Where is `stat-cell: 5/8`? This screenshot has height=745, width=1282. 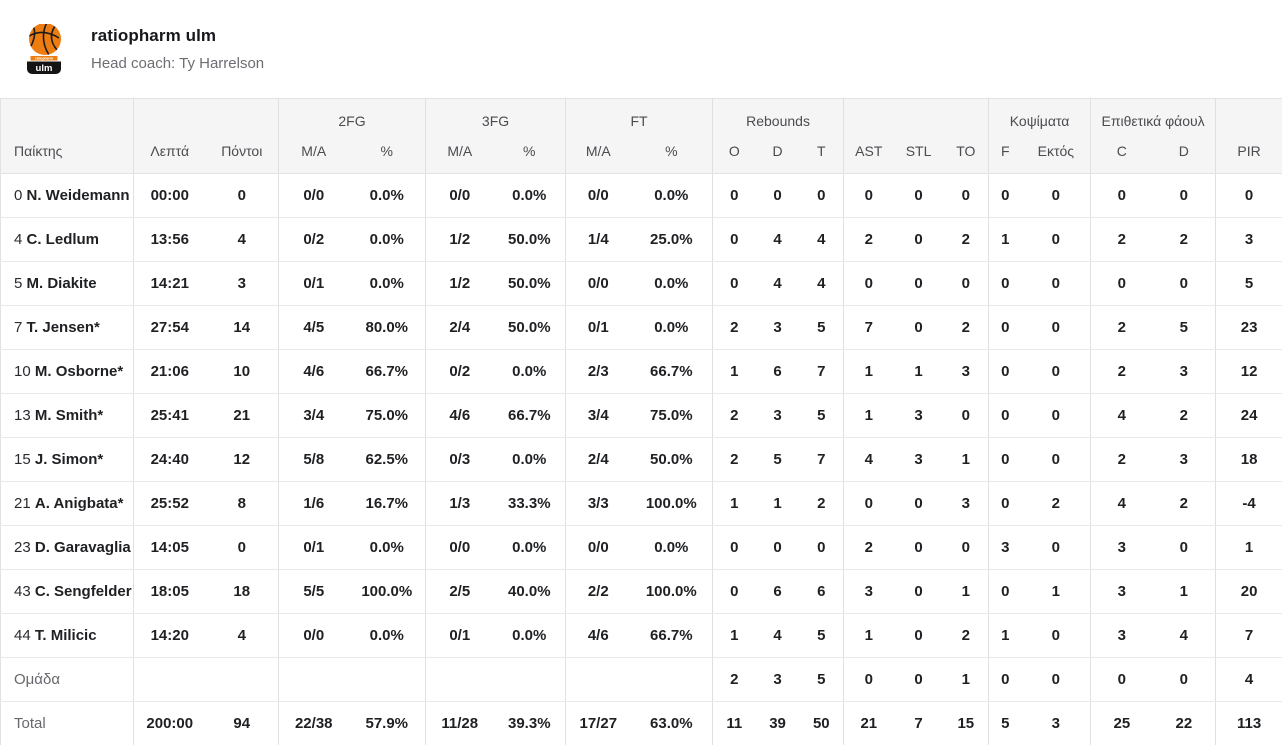
stat-cell: 5/8 is located at coordinates (313, 459).